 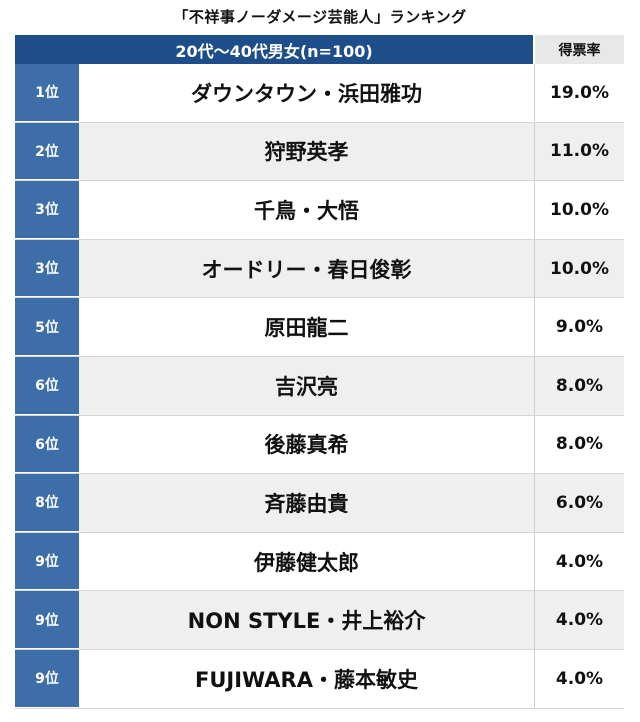 What do you see at coordinates (47, 503) in the screenshot?
I see `rank-cell: 8位` at bounding box center [47, 503].